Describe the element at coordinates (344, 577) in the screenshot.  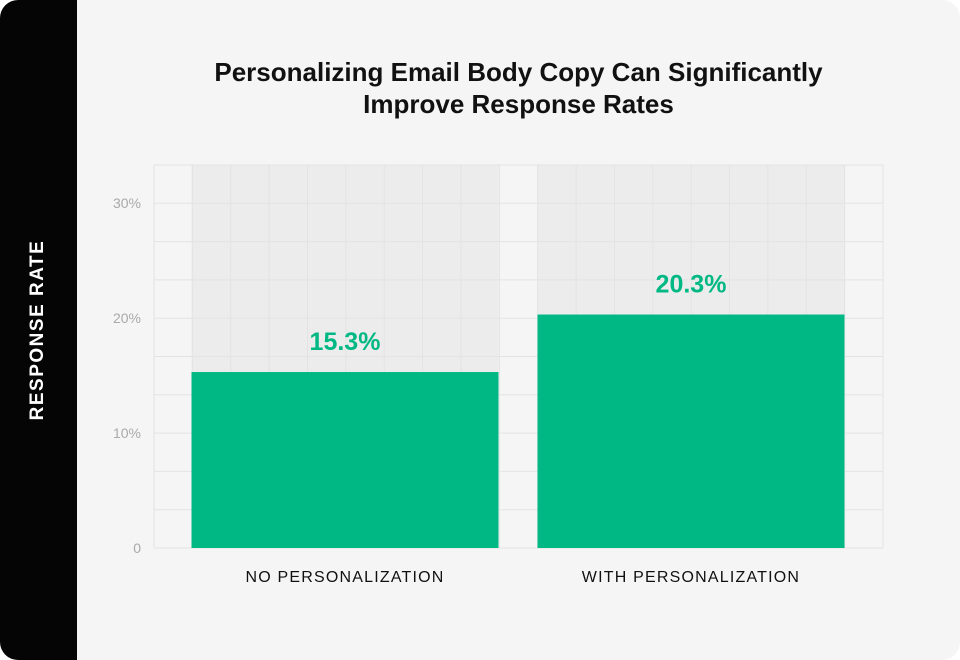
I see `x-category-label: NO PERSONALIZATION` at that location.